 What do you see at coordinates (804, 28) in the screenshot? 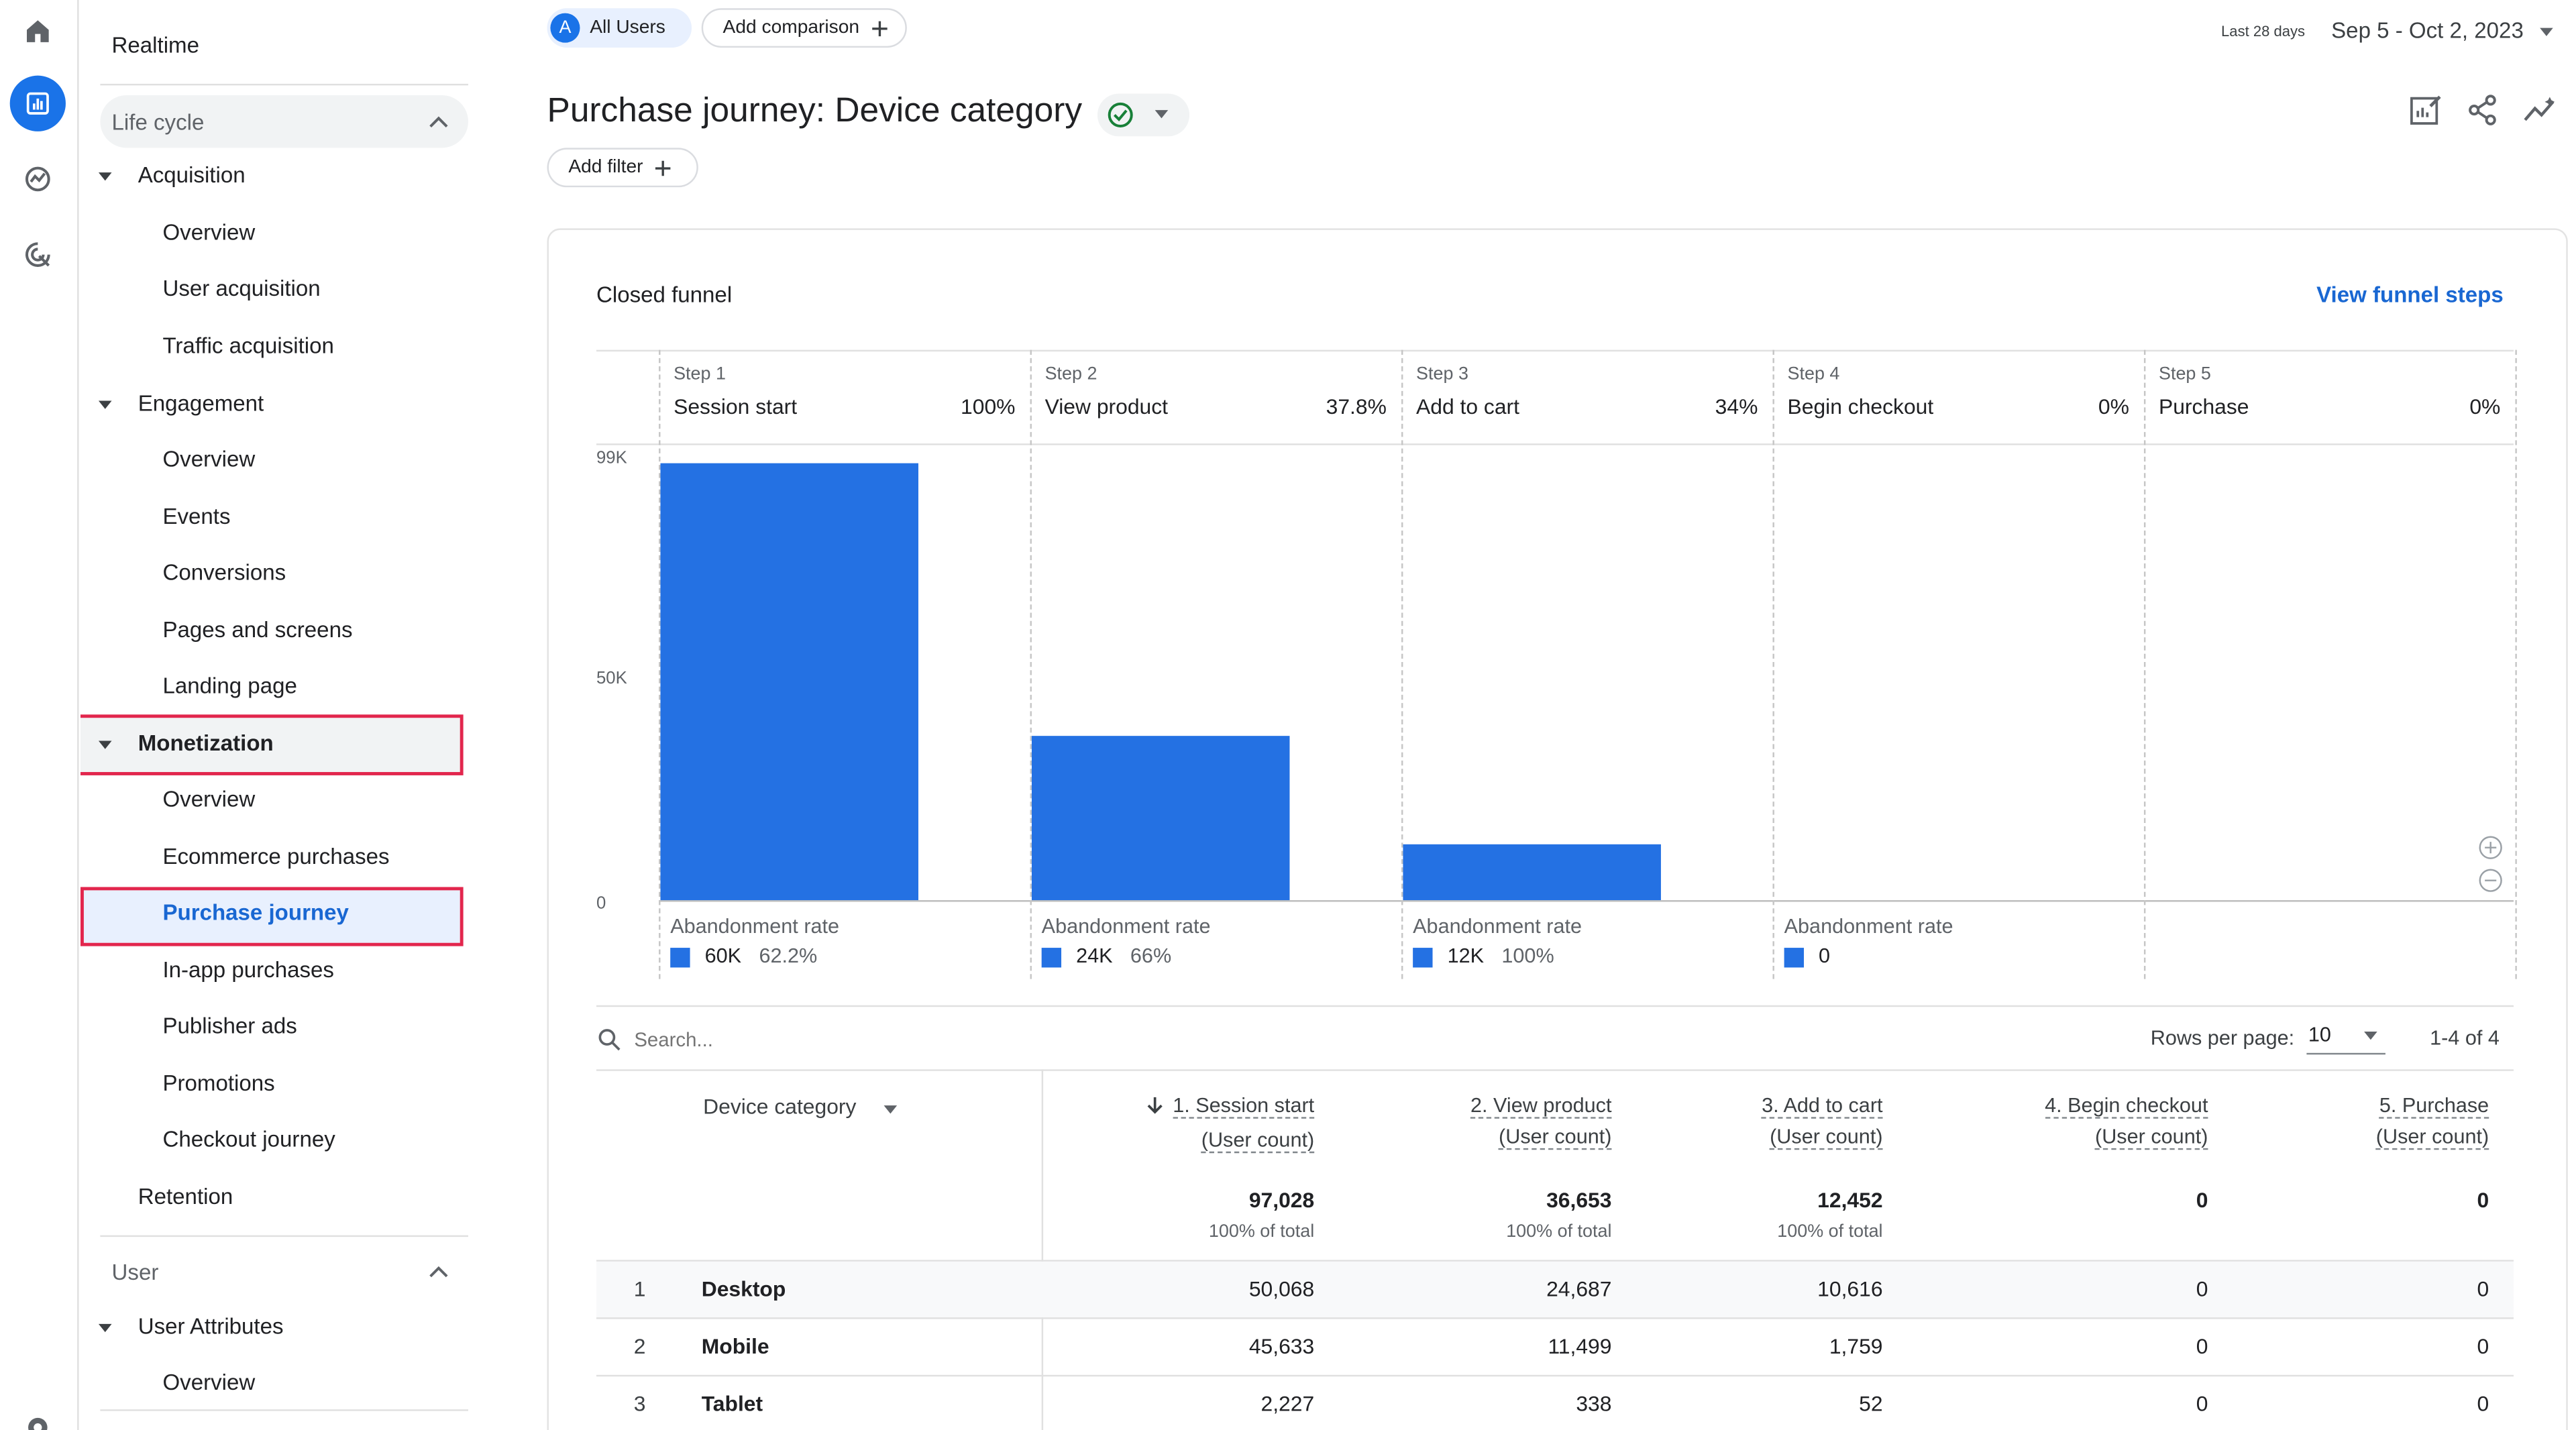
I see `add-comparison-button: Add comparison` at bounding box center [804, 28].